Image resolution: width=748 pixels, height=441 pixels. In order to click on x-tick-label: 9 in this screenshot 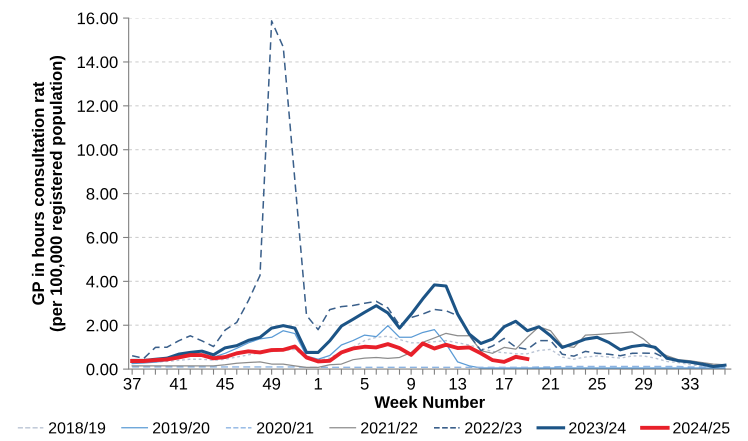, I will do `click(411, 384)`.